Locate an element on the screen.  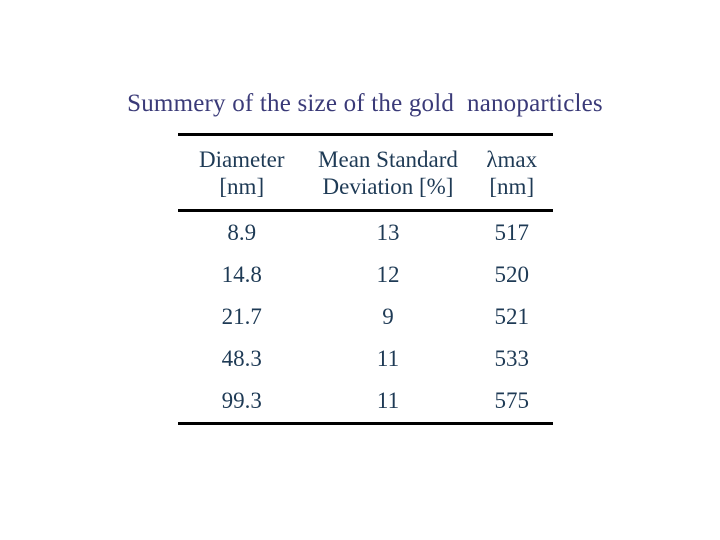
header-cell-diameter: Diameter [nm] is located at coordinates (242, 173).